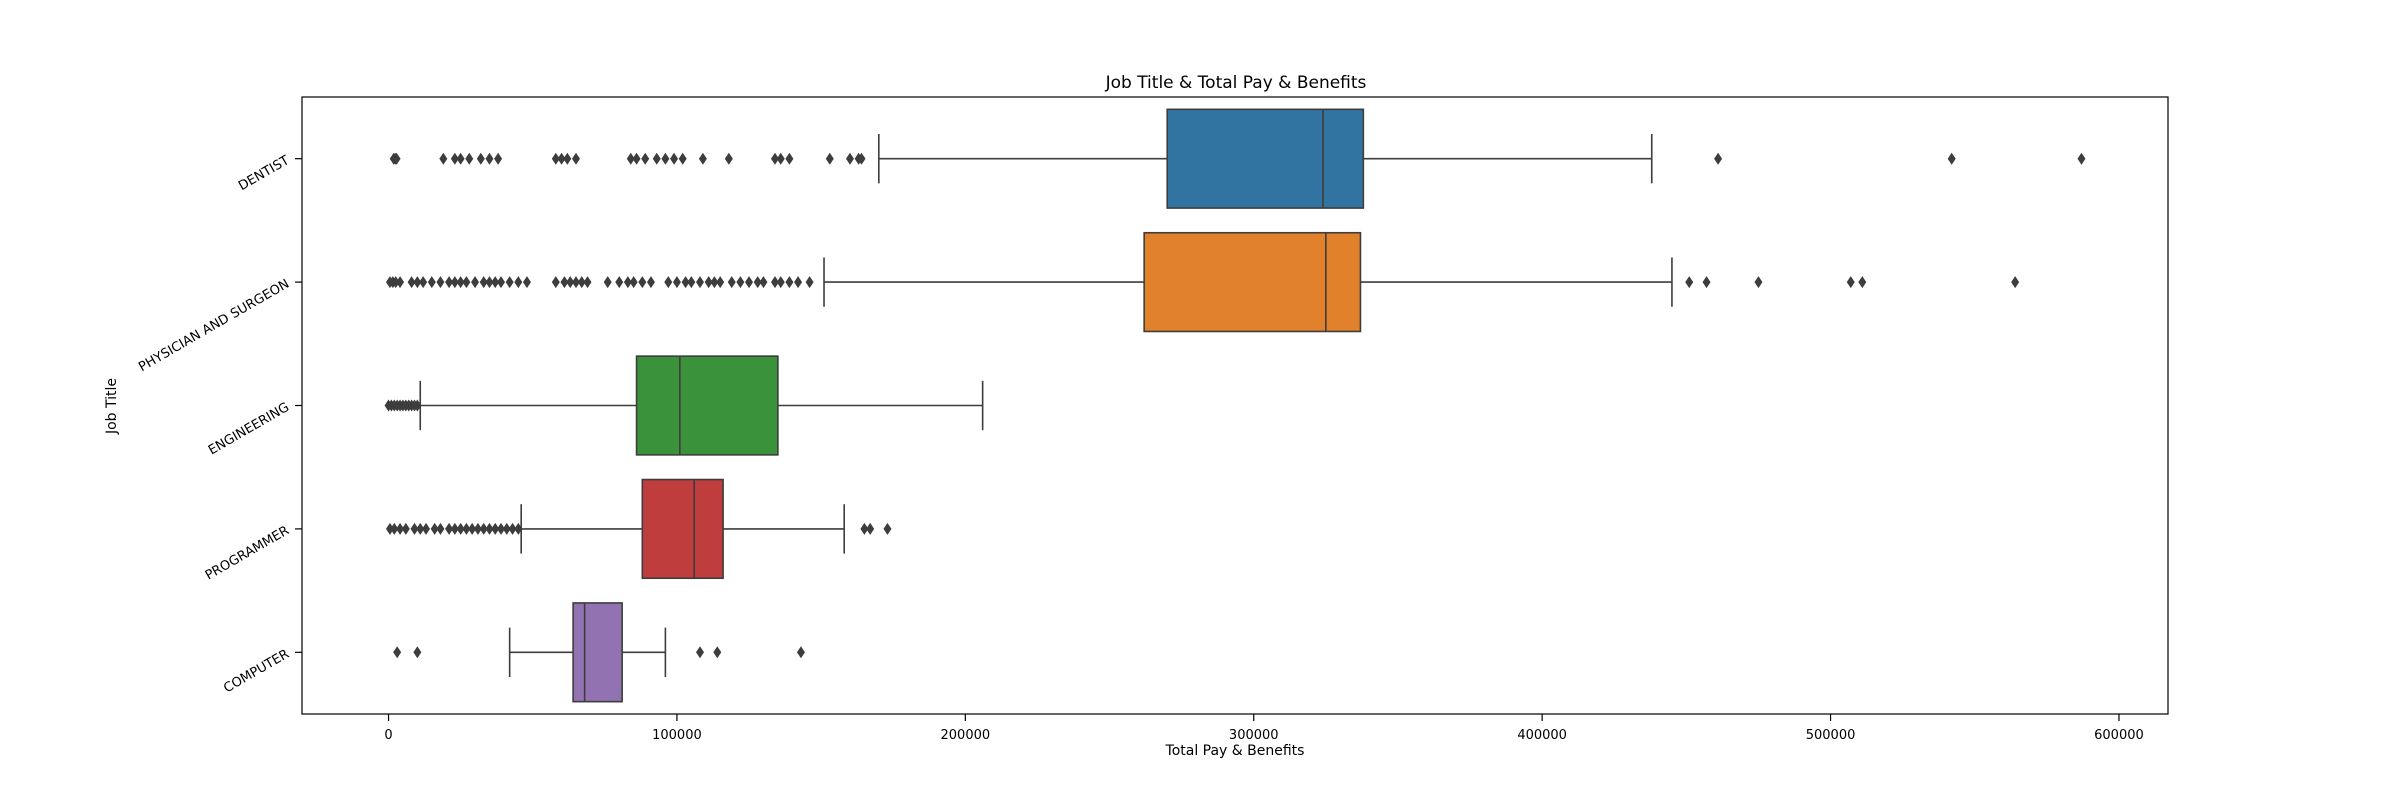 Image resolution: width=2400 pixels, height=804 pixels. Describe the element at coordinates (2119, 735) in the screenshot. I see `x-tick-label: 600000` at that location.